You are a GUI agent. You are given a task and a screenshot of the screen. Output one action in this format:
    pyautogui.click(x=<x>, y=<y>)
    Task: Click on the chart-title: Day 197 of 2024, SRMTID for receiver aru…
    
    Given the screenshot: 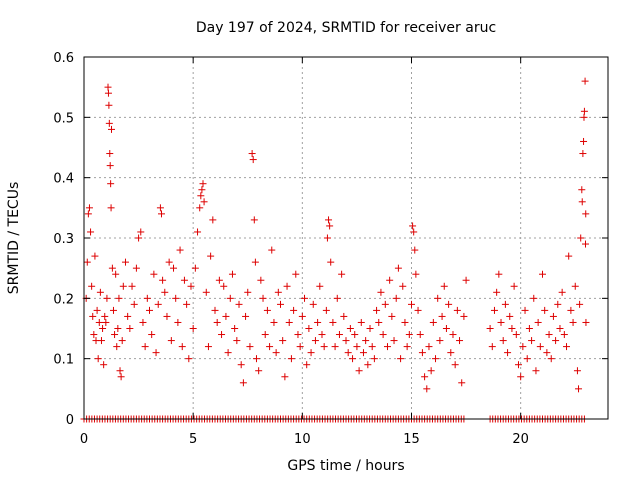 What is the action you would take?
    pyautogui.click(x=346, y=28)
    